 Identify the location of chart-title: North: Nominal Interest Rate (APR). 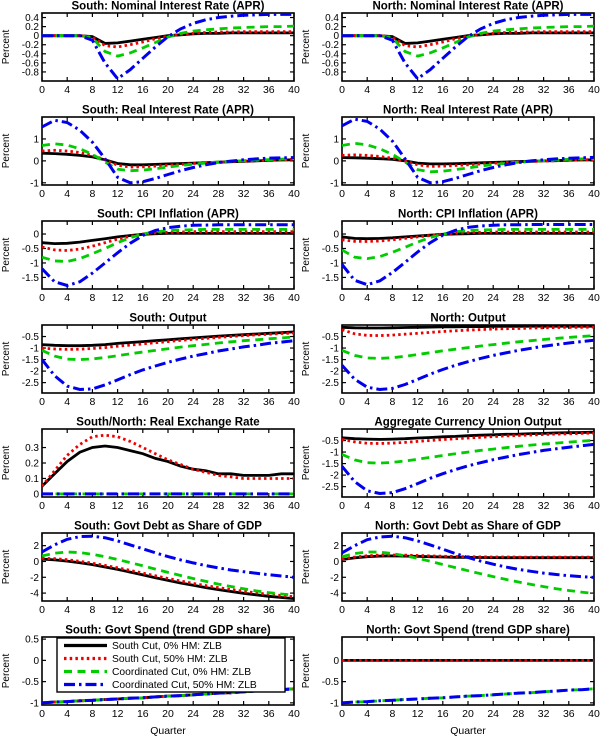
(467, 7).